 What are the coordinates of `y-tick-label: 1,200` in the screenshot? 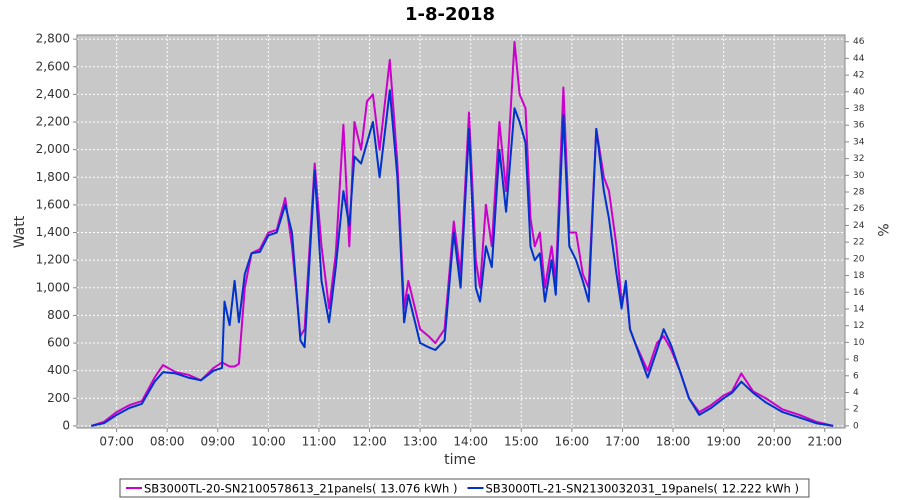 It's located at (53, 260).